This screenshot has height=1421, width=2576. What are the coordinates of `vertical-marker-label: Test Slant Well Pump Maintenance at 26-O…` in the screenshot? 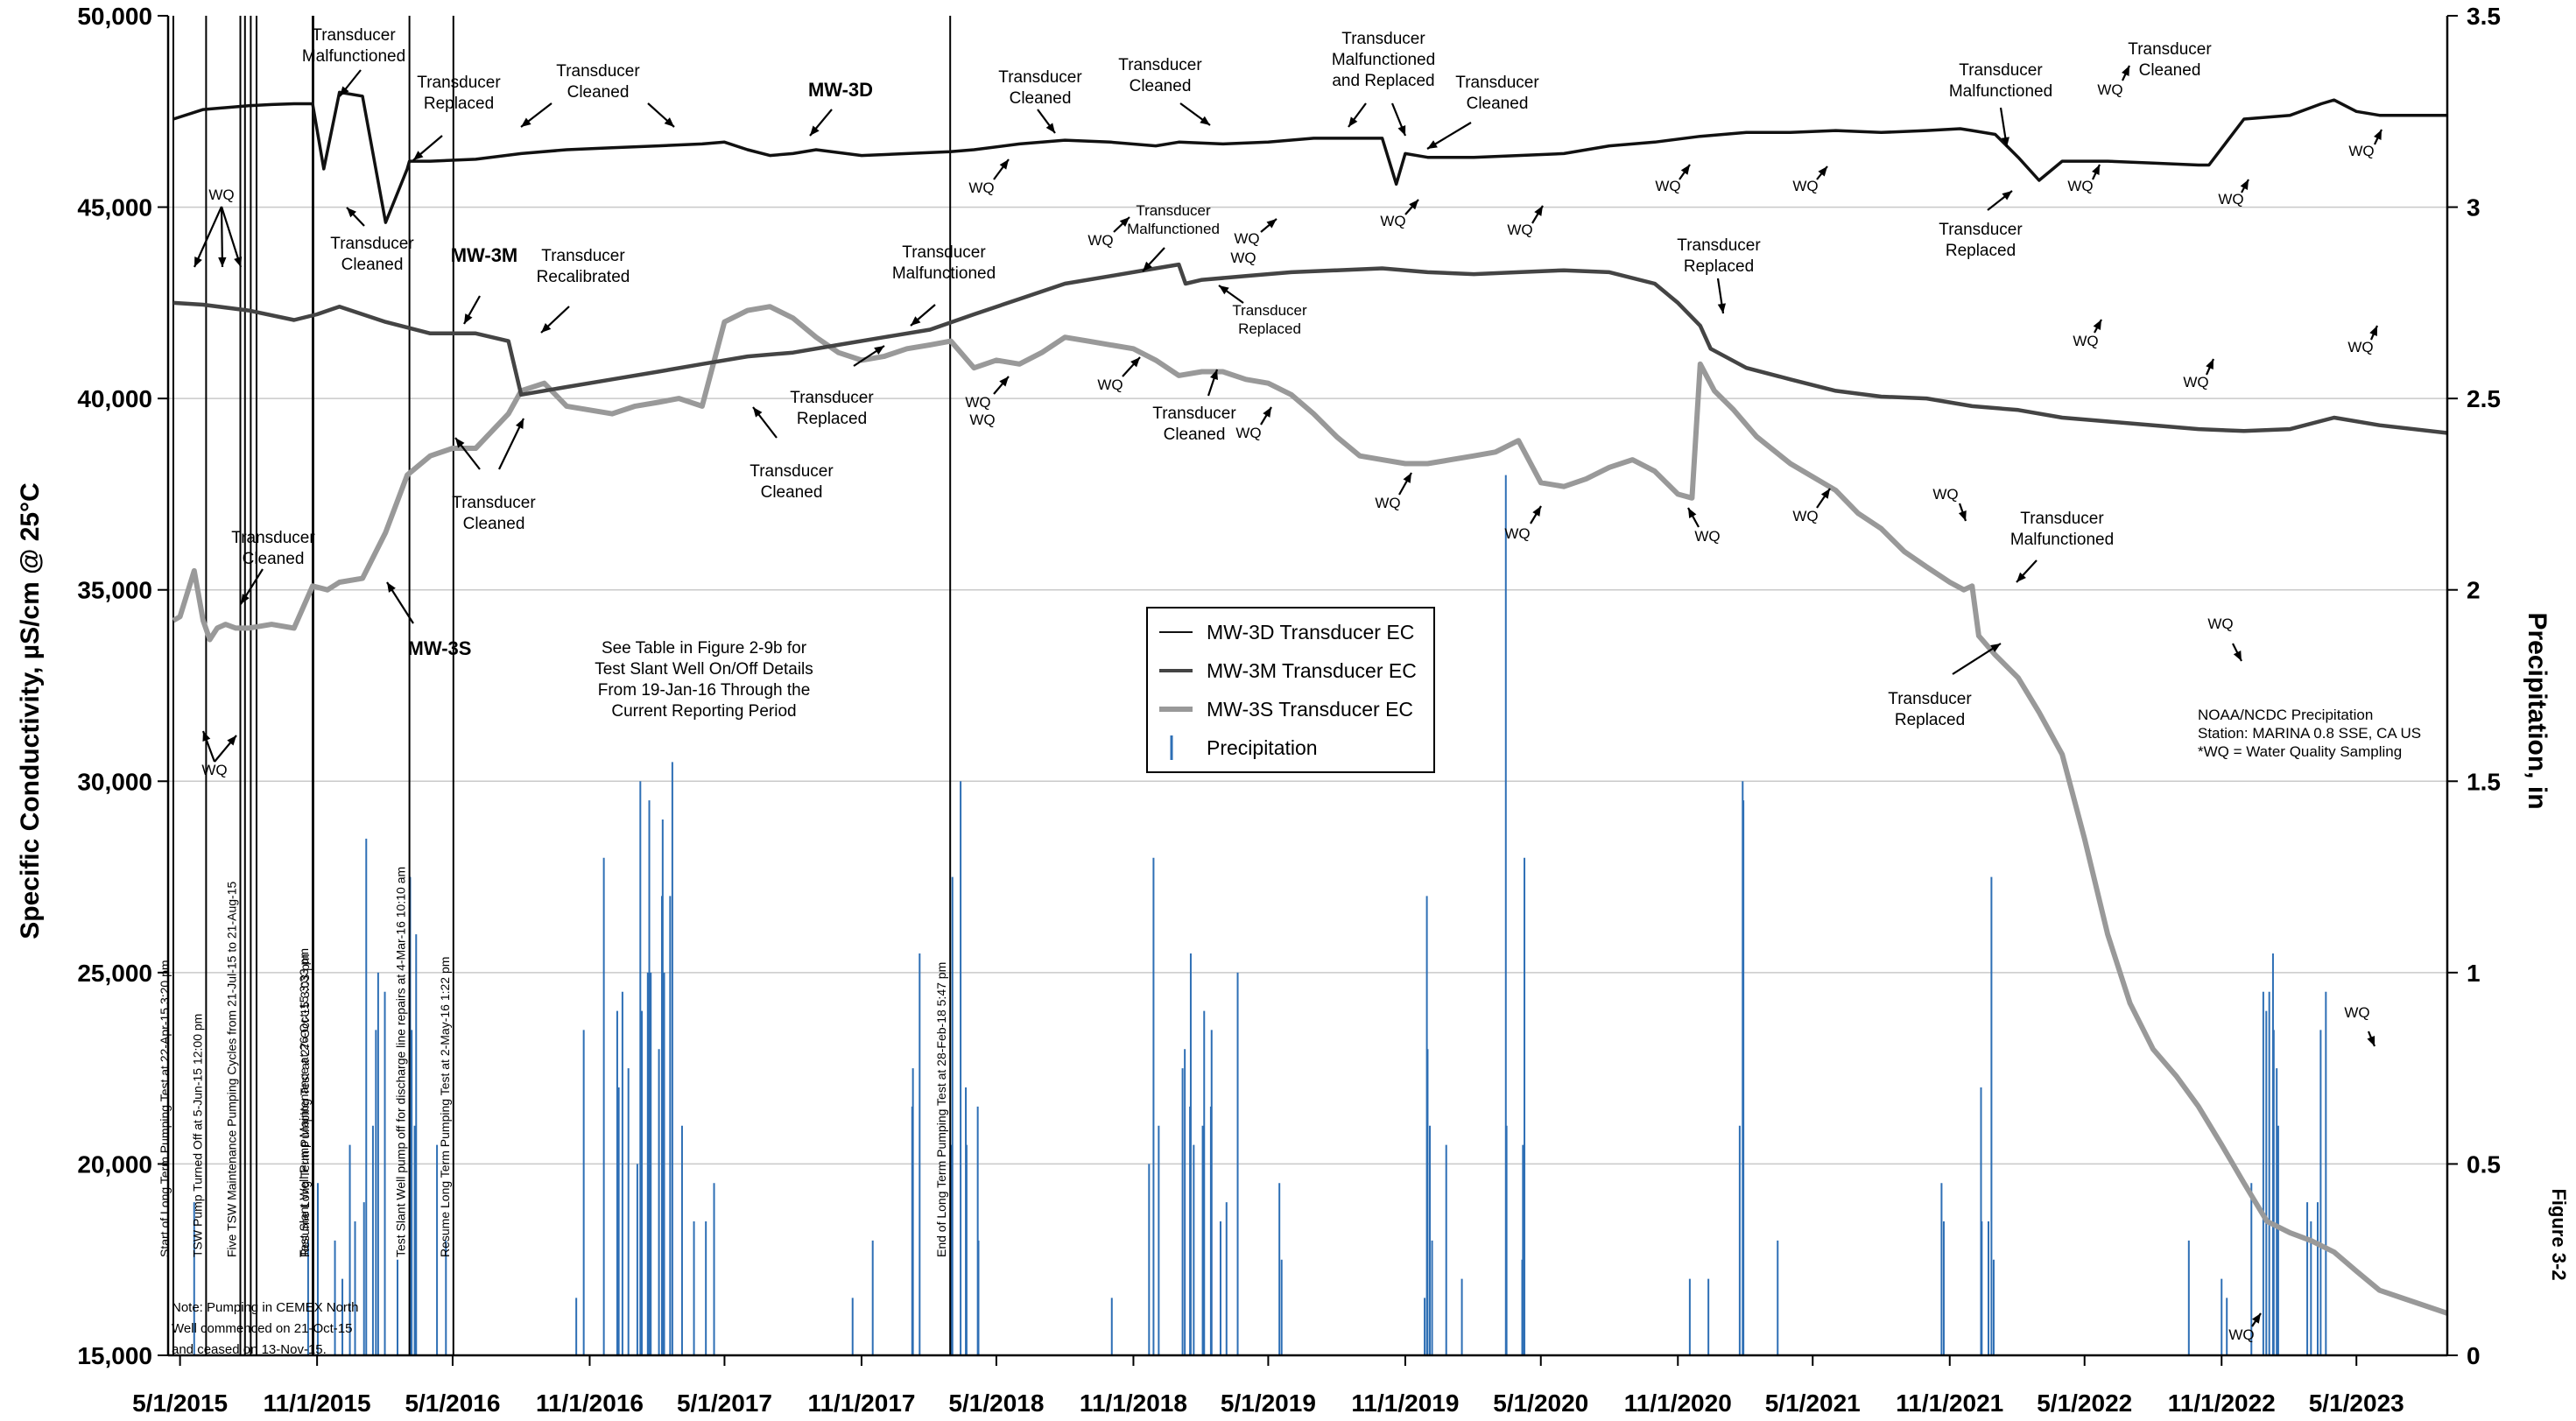 It's located at (304, 1102).